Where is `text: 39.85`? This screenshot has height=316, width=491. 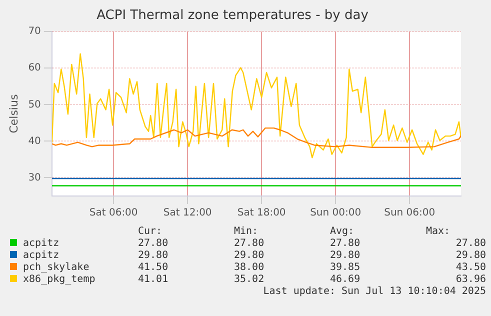 text: 39.85 is located at coordinates (345, 268).